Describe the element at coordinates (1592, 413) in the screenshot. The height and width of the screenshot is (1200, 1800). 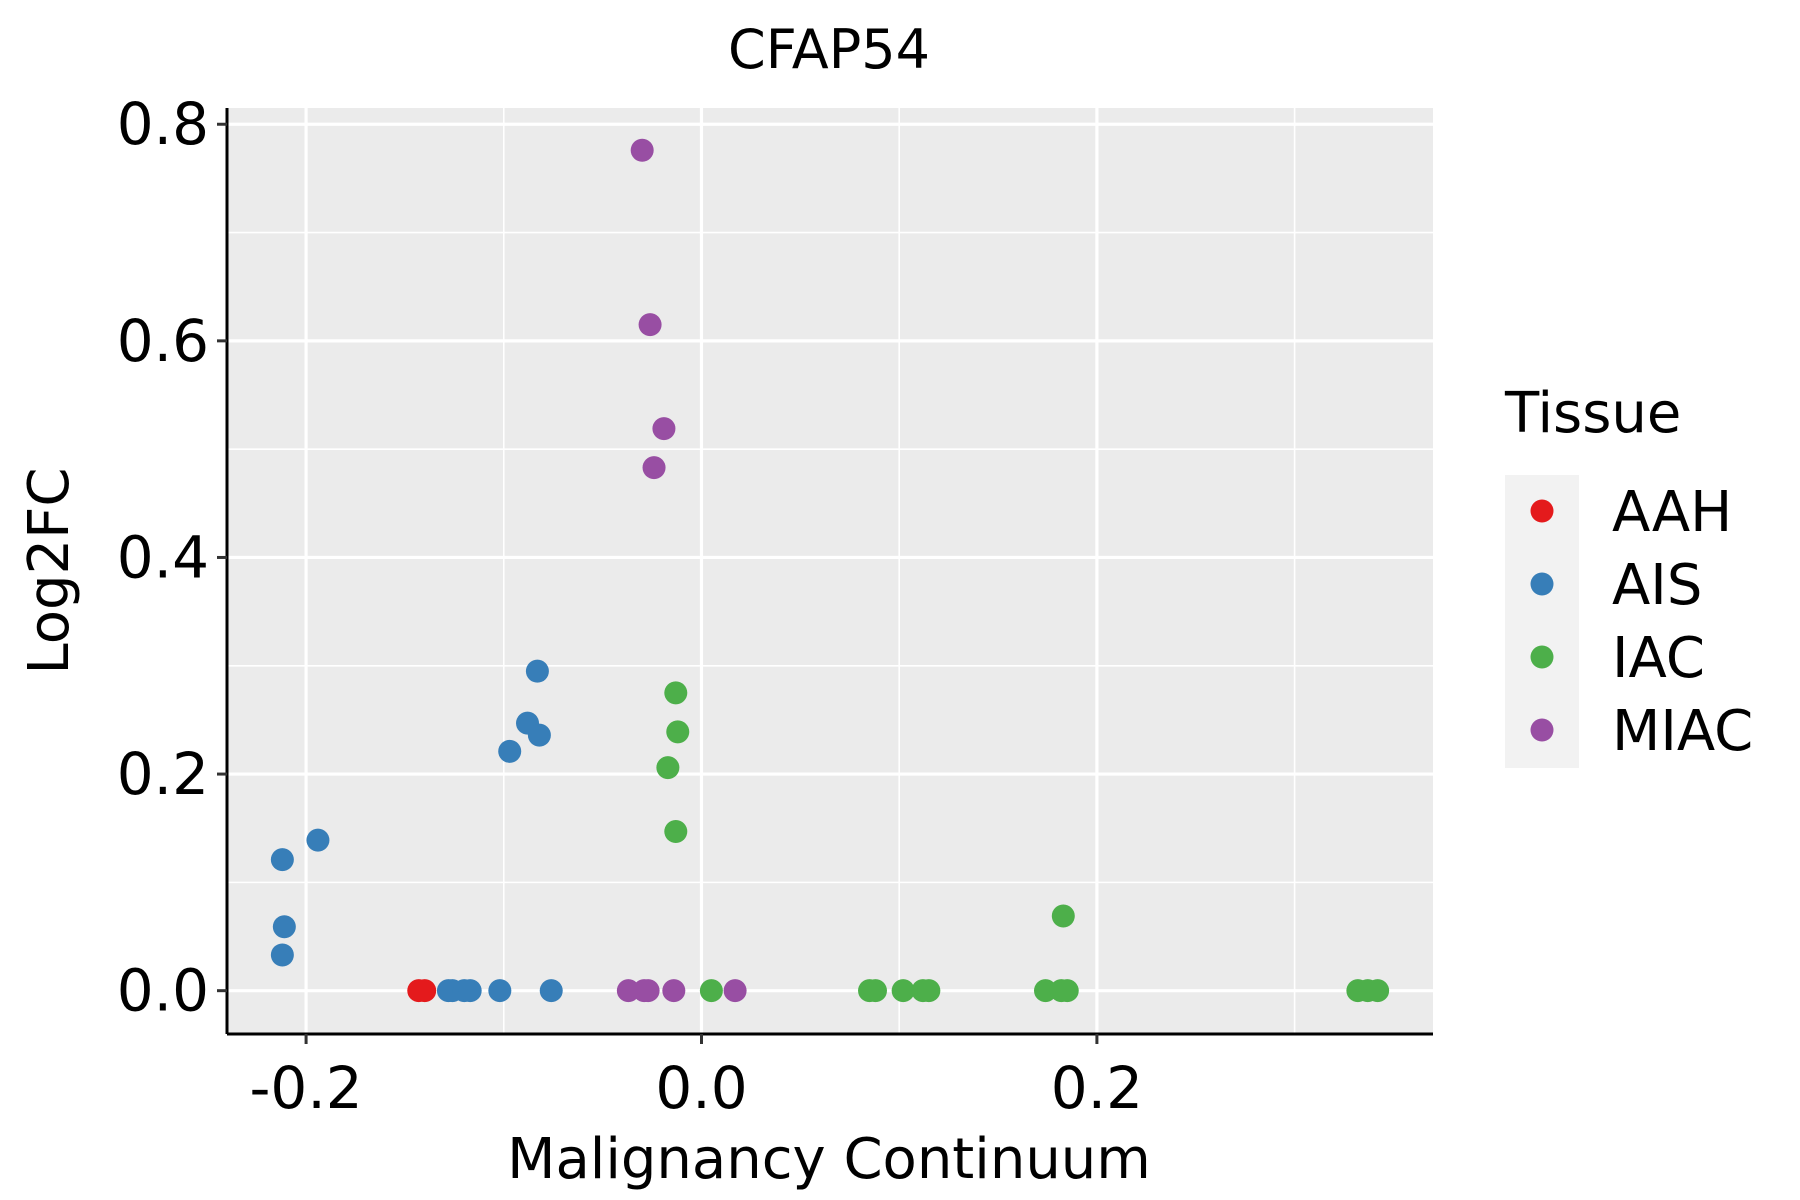
I see `legend-title: Tissue` at that location.